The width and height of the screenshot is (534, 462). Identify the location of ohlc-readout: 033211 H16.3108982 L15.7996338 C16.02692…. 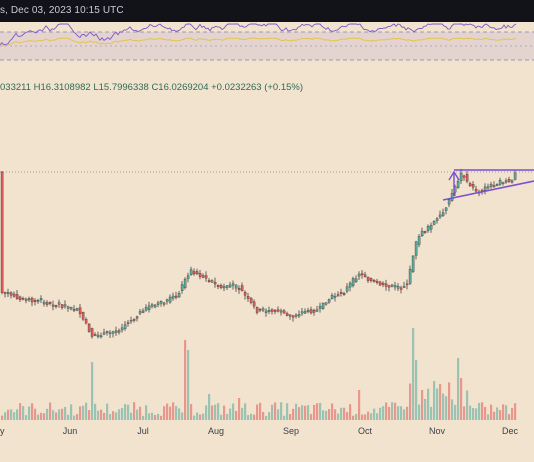
(152, 87).